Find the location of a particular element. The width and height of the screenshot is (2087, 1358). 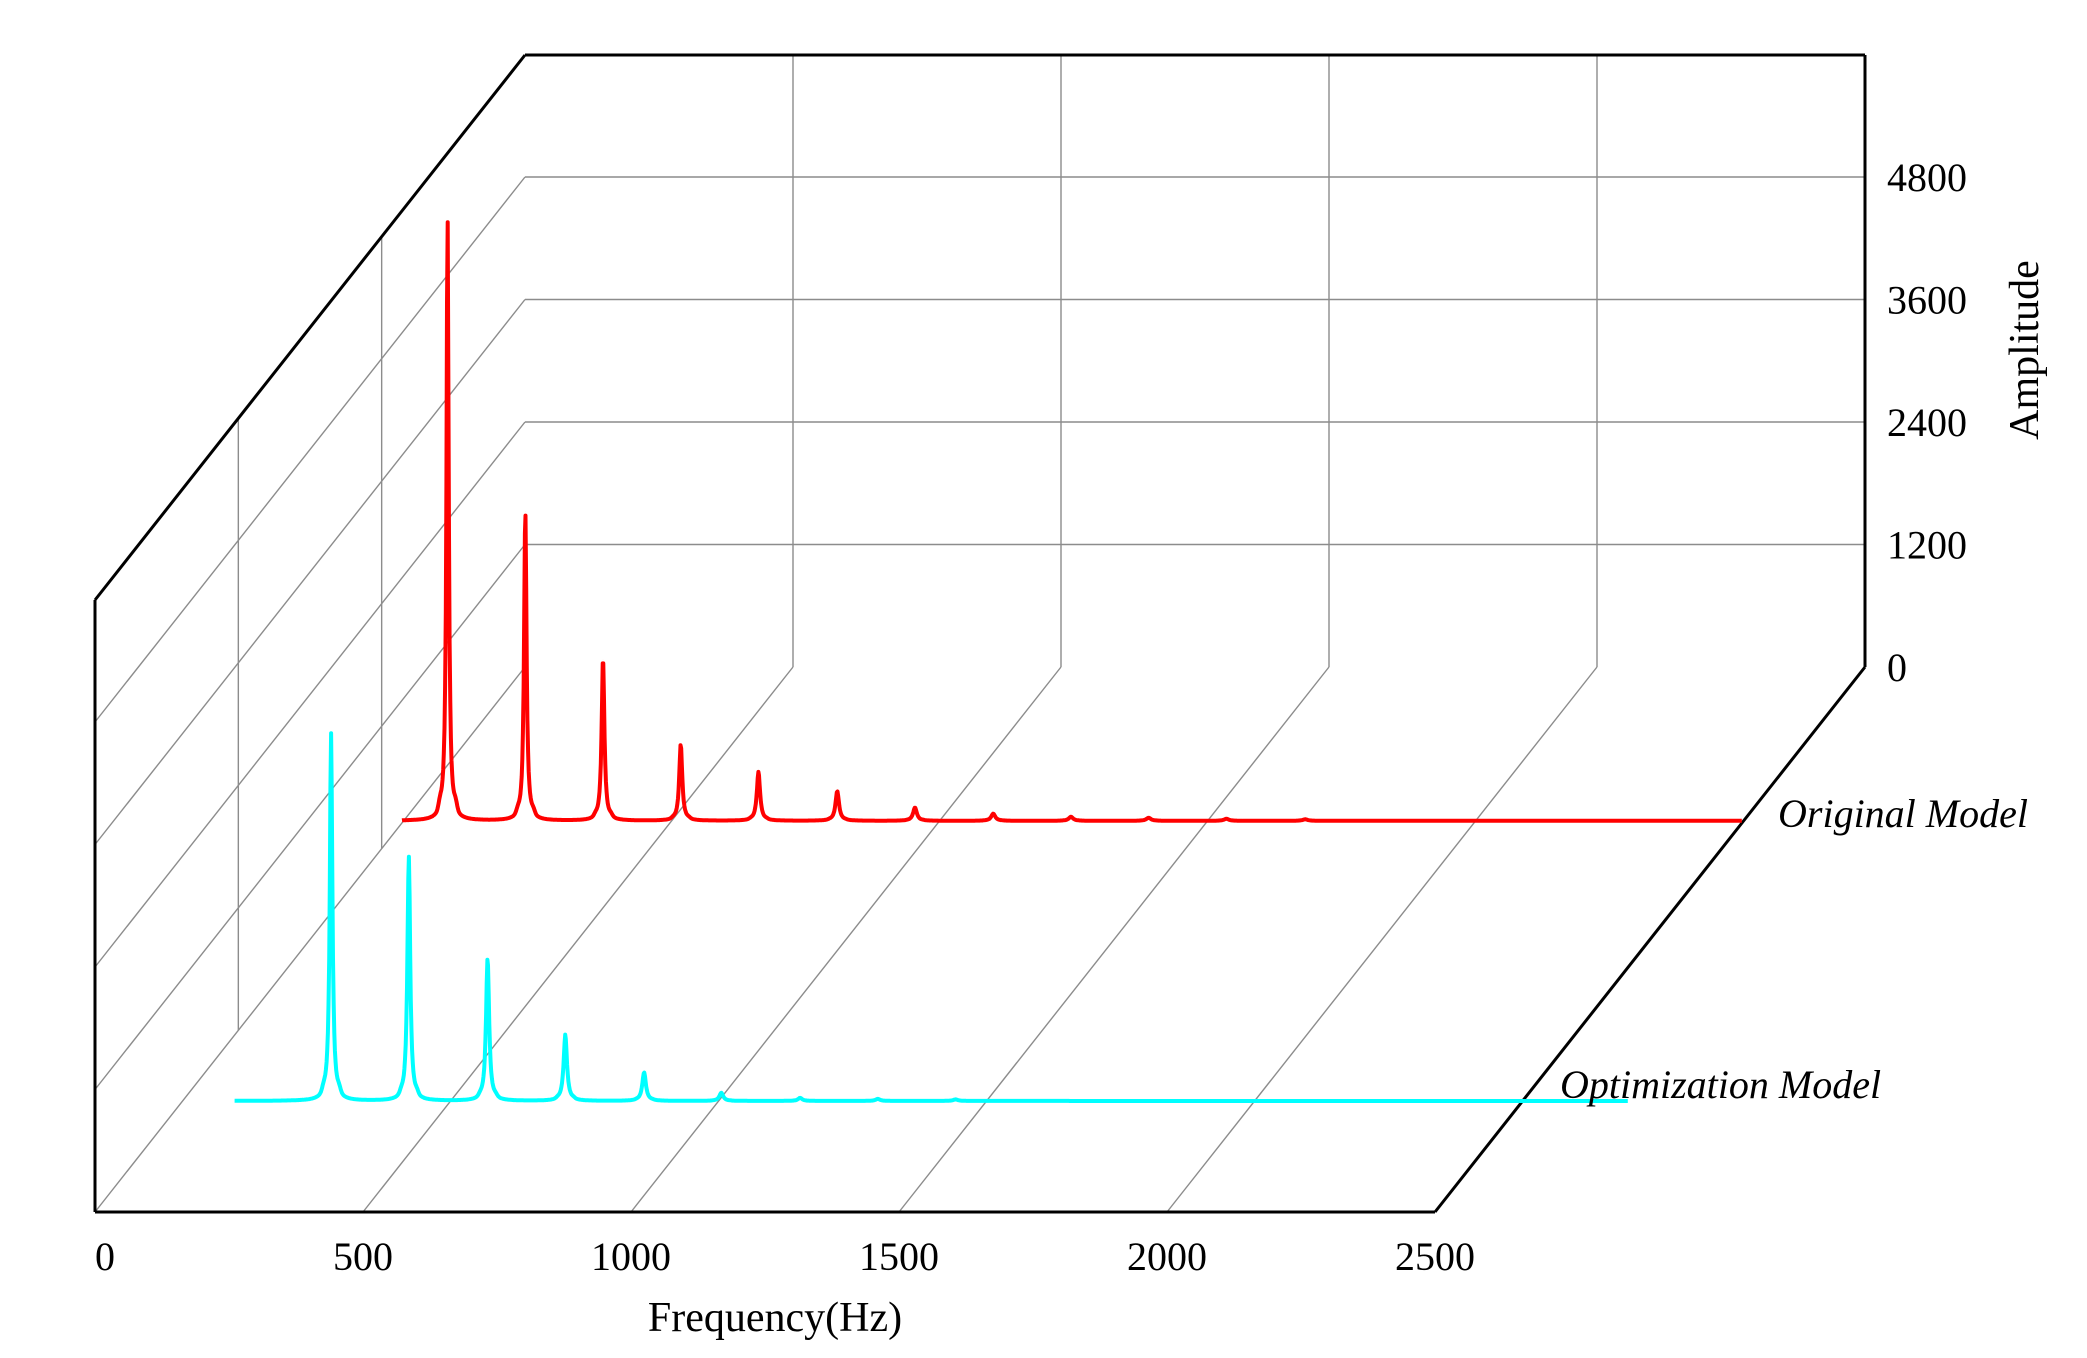

y-axis-label: Amplitude is located at coordinates (2025, 350).